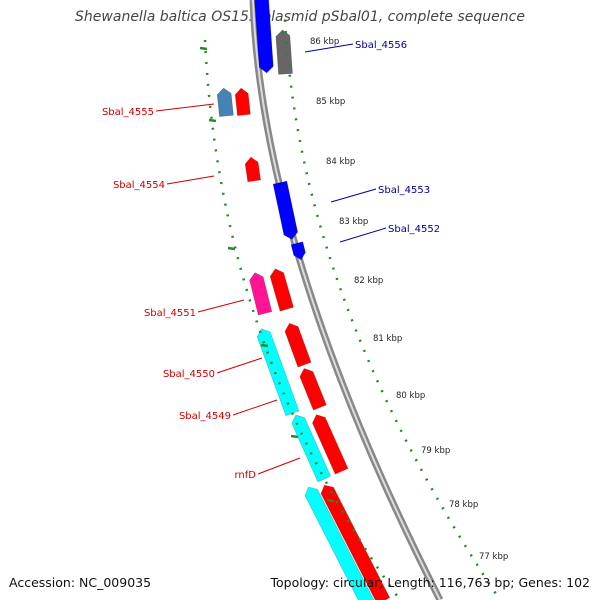 Image resolution: width=600 pixels, height=600 pixels. What do you see at coordinates (463, 505) in the screenshot?
I see `kbp-tick-label: 78 kbp` at bounding box center [463, 505].